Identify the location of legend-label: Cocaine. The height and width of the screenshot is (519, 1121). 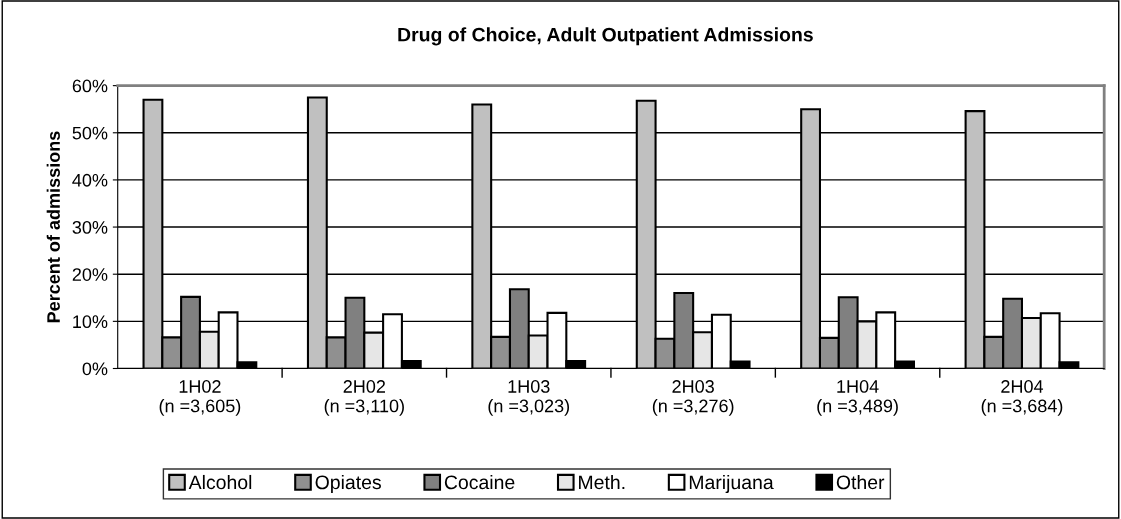
(479, 482).